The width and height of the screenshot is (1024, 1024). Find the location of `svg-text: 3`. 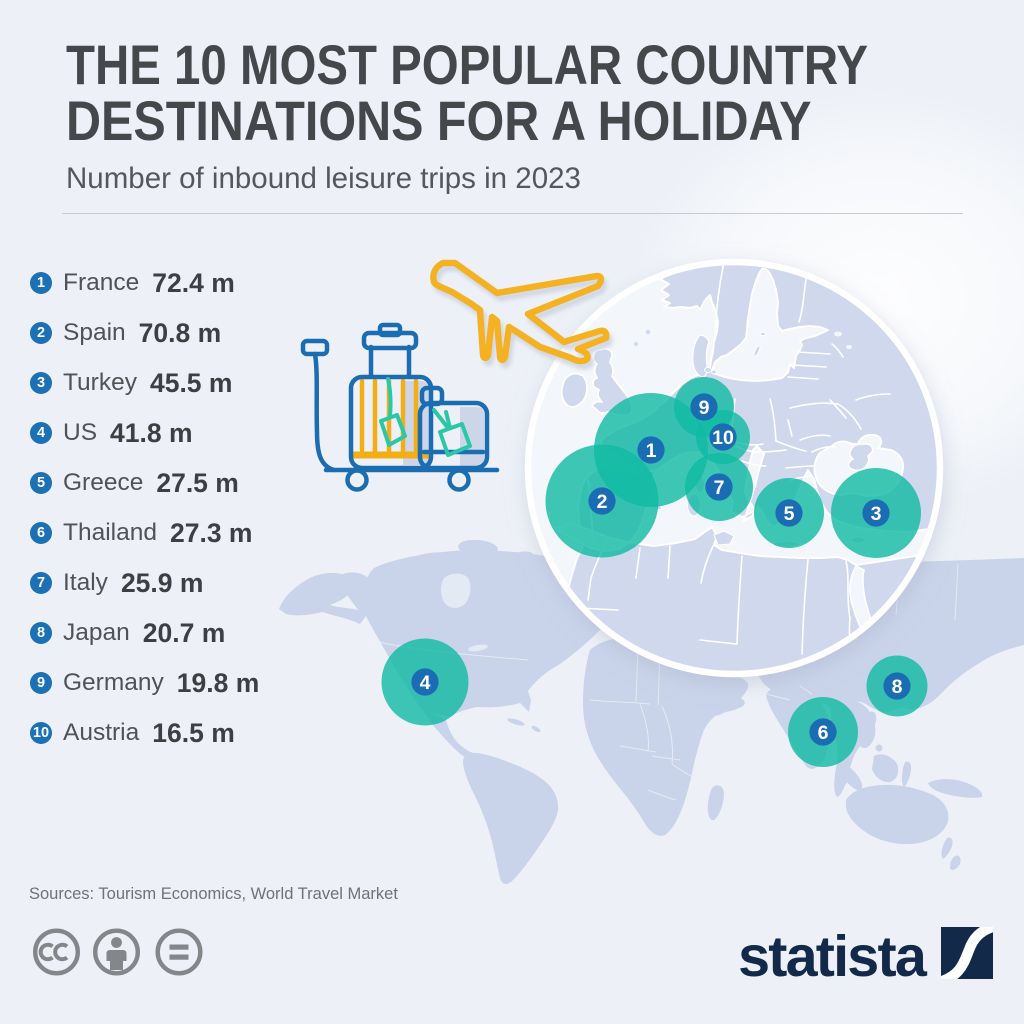

svg-text: 3 is located at coordinates (876, 514).